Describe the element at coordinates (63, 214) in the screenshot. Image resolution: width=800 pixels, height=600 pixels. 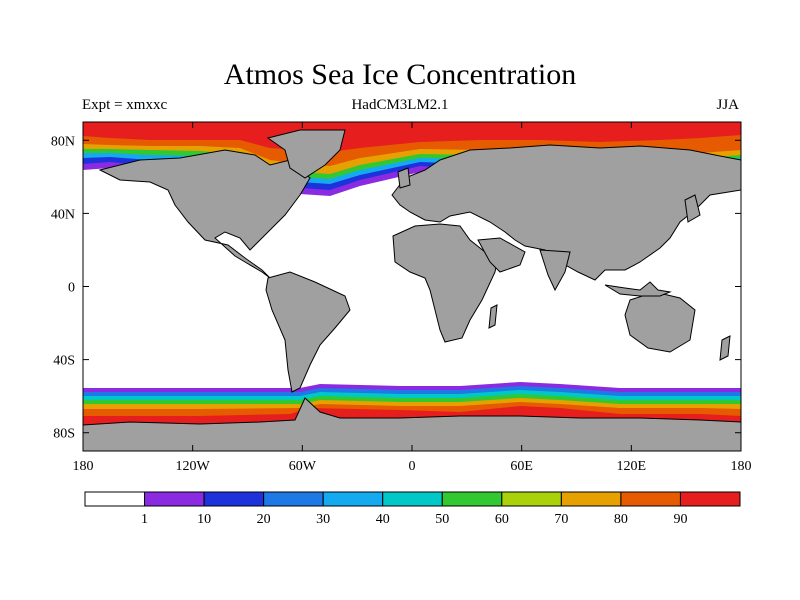
I see `lat-tick-label: 40N` at that location.